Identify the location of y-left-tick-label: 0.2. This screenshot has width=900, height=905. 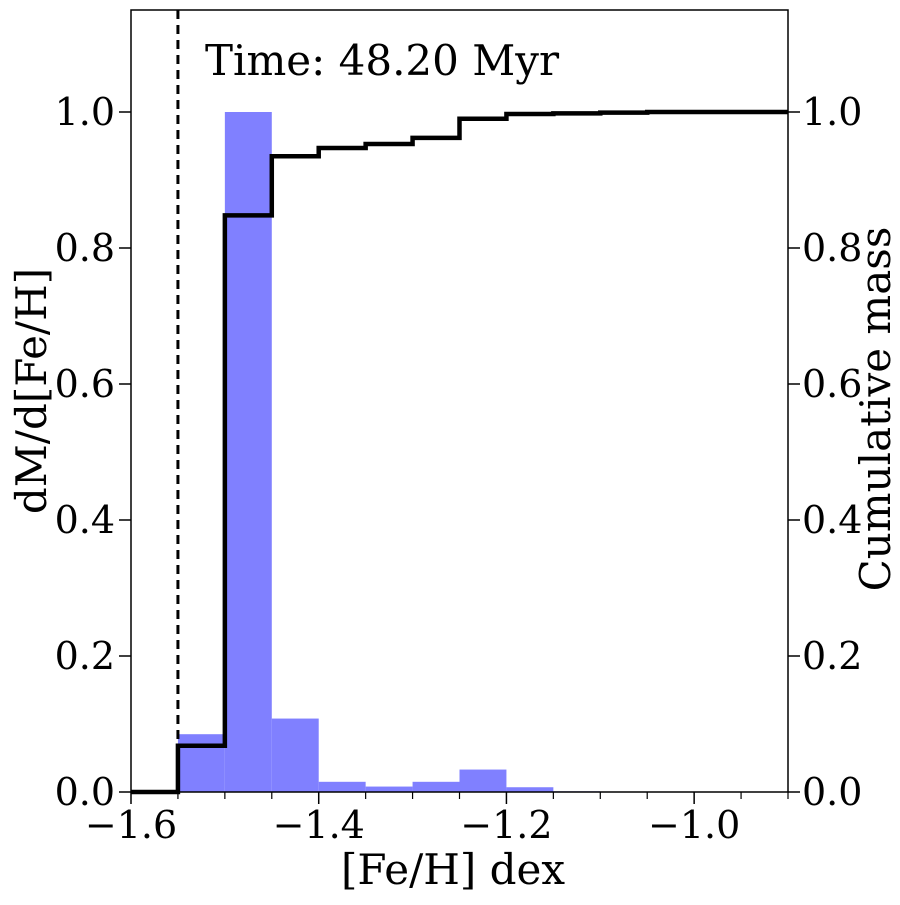
(85, 656).